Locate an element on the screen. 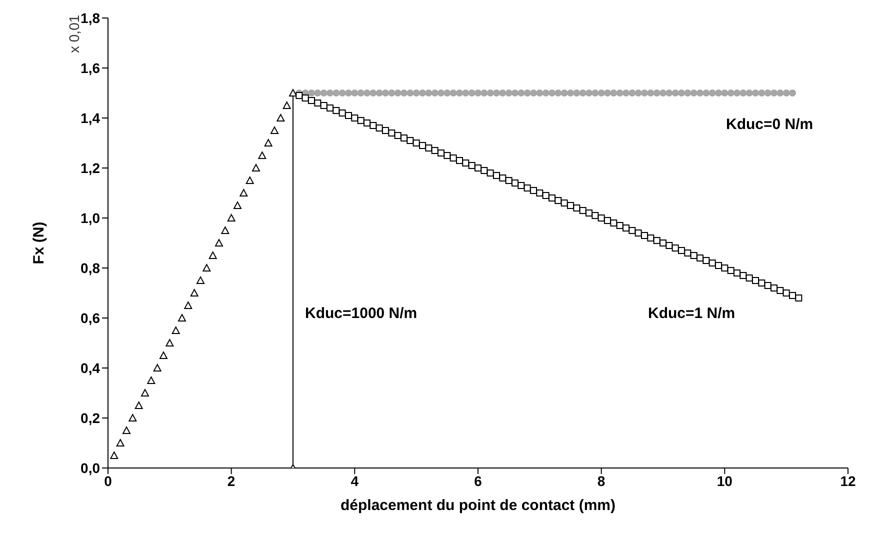  y-tick-label: 1,4 is located at coordinates (90, 118).